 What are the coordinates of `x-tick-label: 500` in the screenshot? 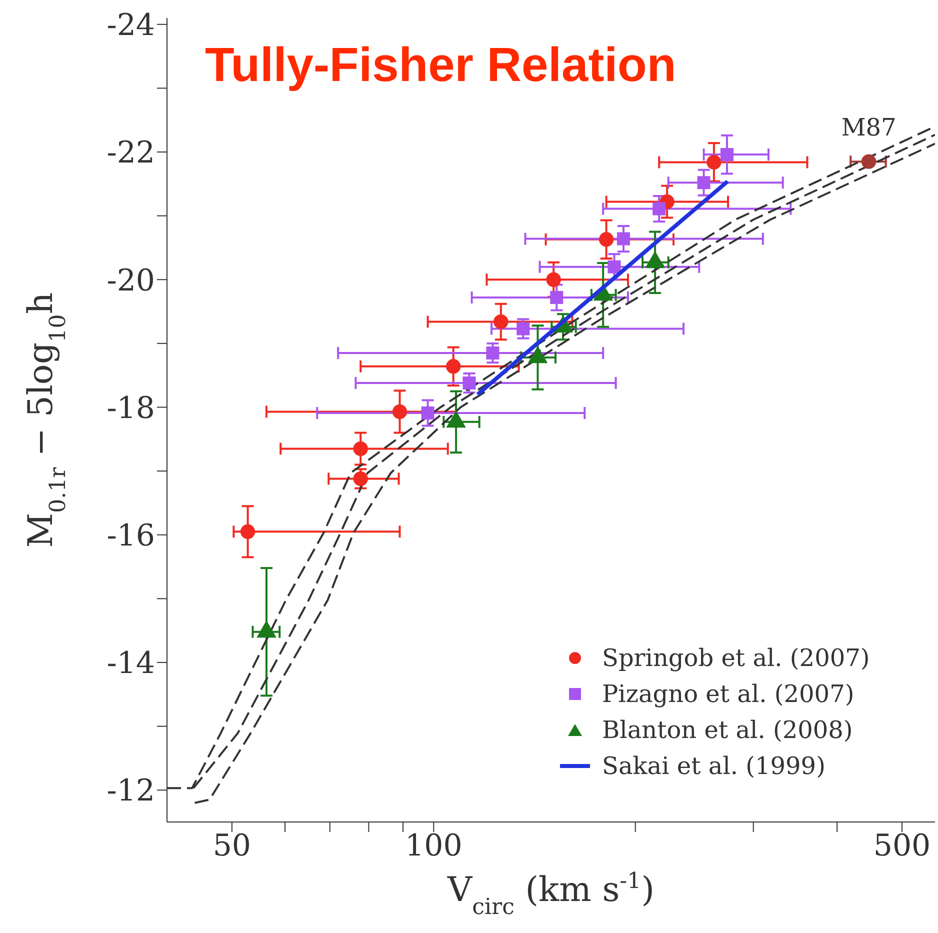 It's located at (902, 846).